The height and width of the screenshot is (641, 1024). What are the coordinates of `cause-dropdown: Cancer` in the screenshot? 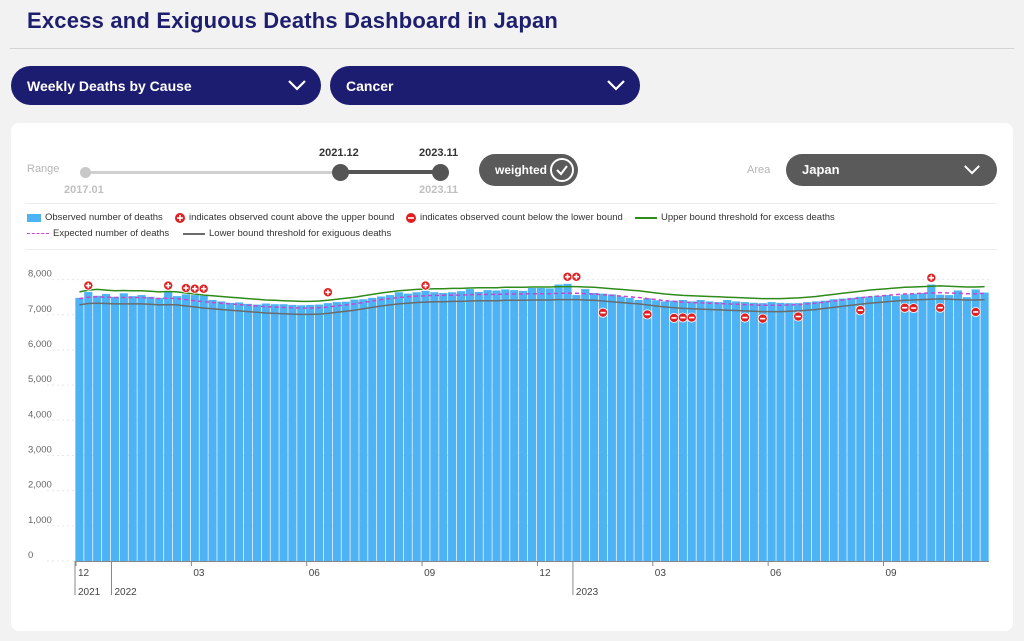 It's located at (485, 85).